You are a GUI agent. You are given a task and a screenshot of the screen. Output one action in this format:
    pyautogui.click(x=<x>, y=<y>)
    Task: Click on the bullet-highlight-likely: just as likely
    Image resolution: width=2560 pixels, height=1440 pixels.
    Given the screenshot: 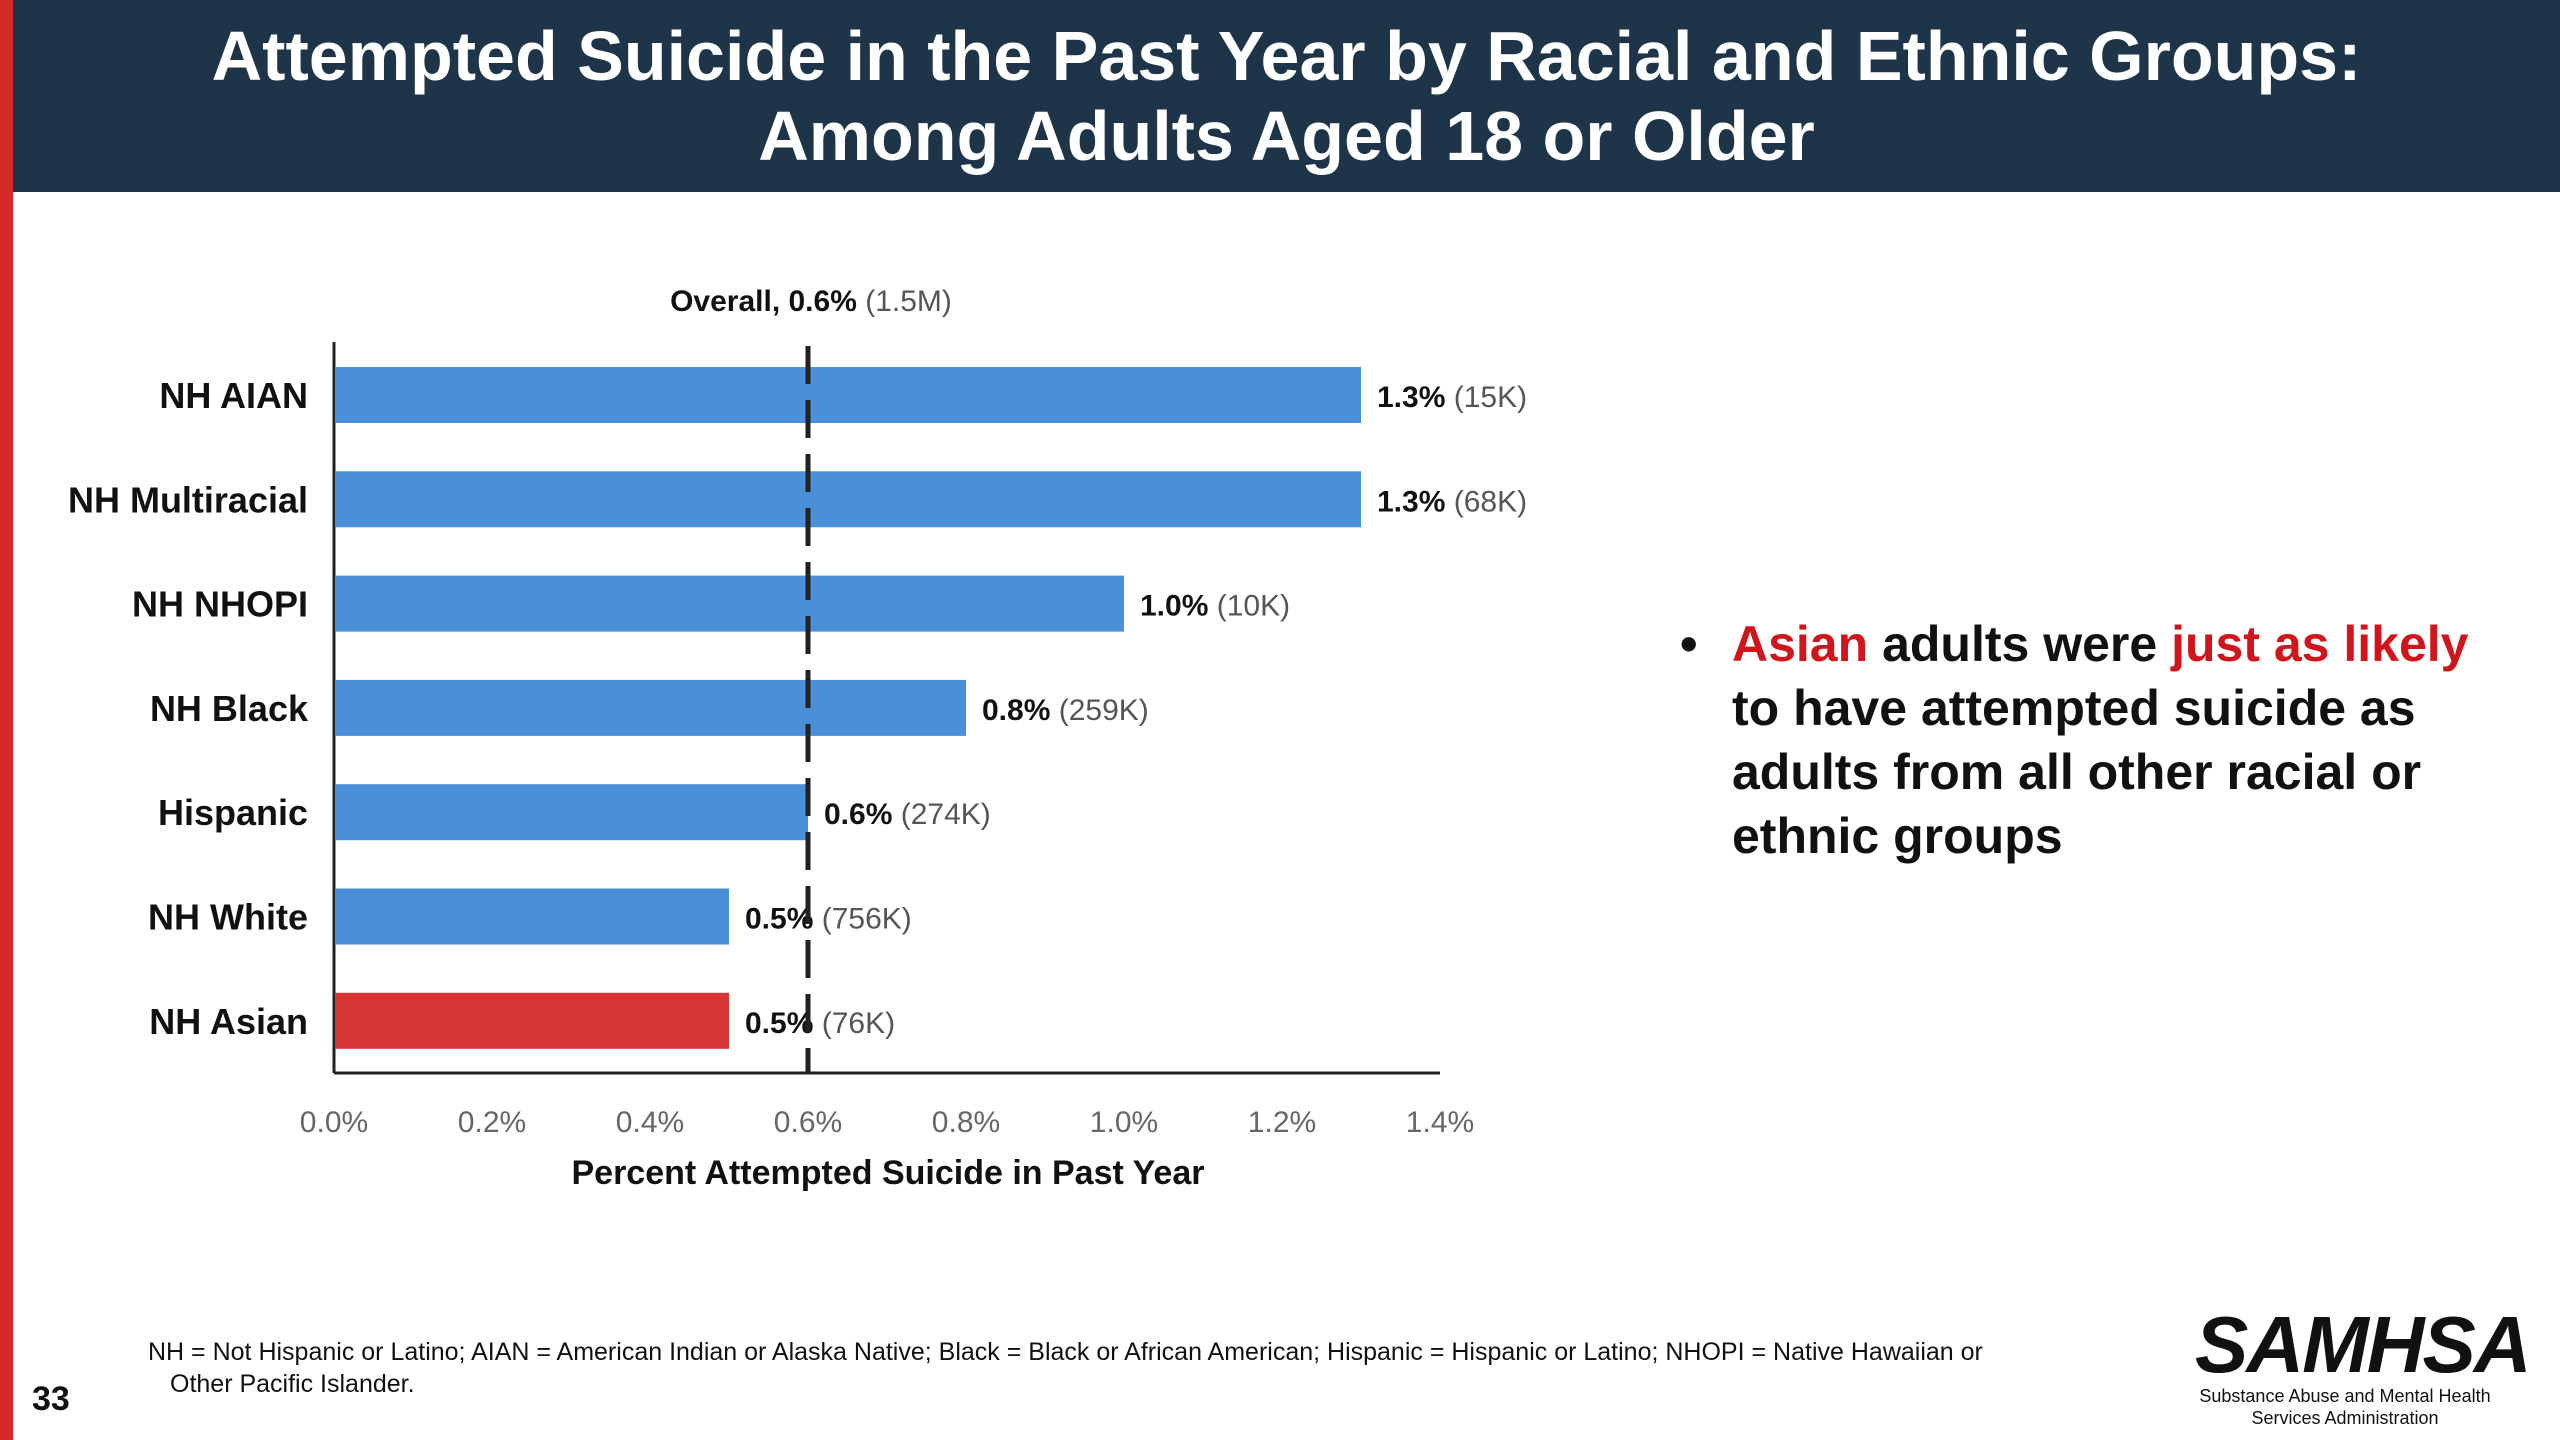 What is the action you would take?
    pyautogui.click(x=2320, y=644)
    